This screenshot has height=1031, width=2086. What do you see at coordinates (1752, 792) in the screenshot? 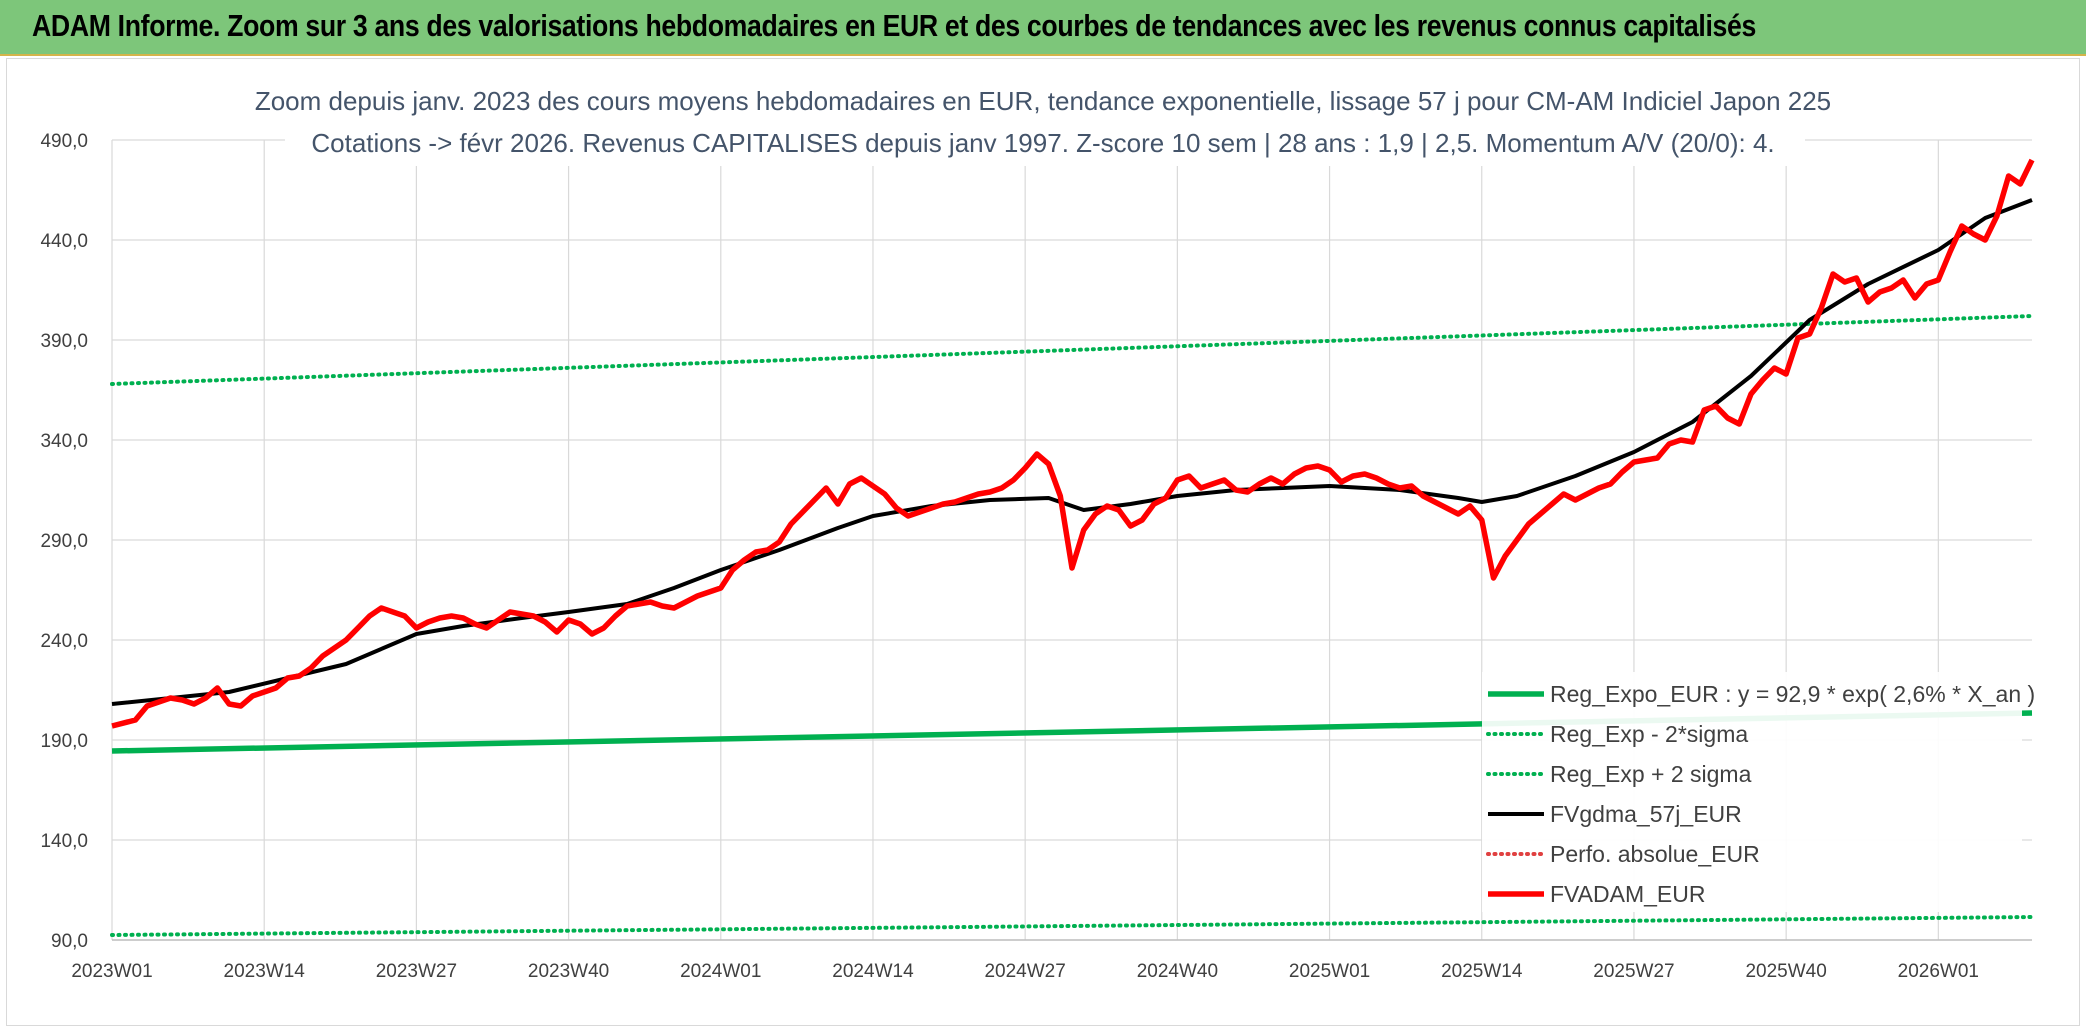
I see `legend-background` at bounding box center [1752, 792].